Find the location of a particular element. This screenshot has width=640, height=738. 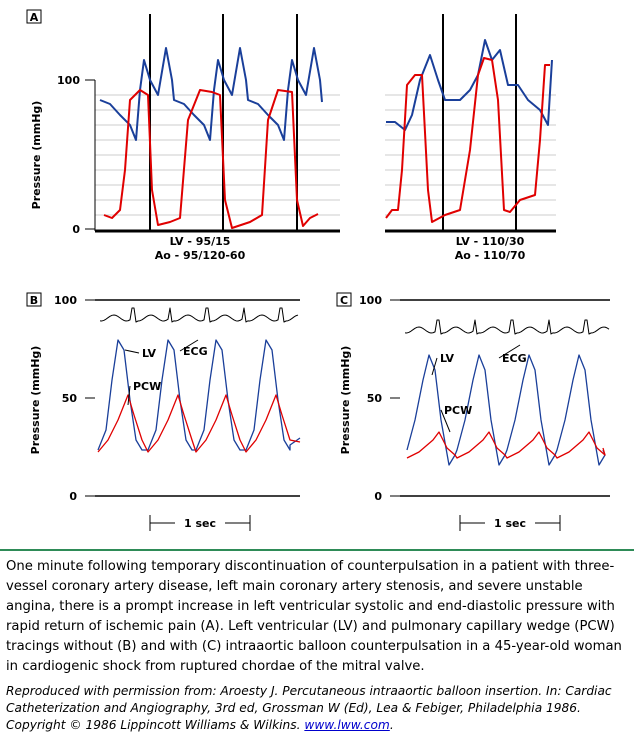

panel-caption: Ao - 110/70 is located at coordinates (490, 255).